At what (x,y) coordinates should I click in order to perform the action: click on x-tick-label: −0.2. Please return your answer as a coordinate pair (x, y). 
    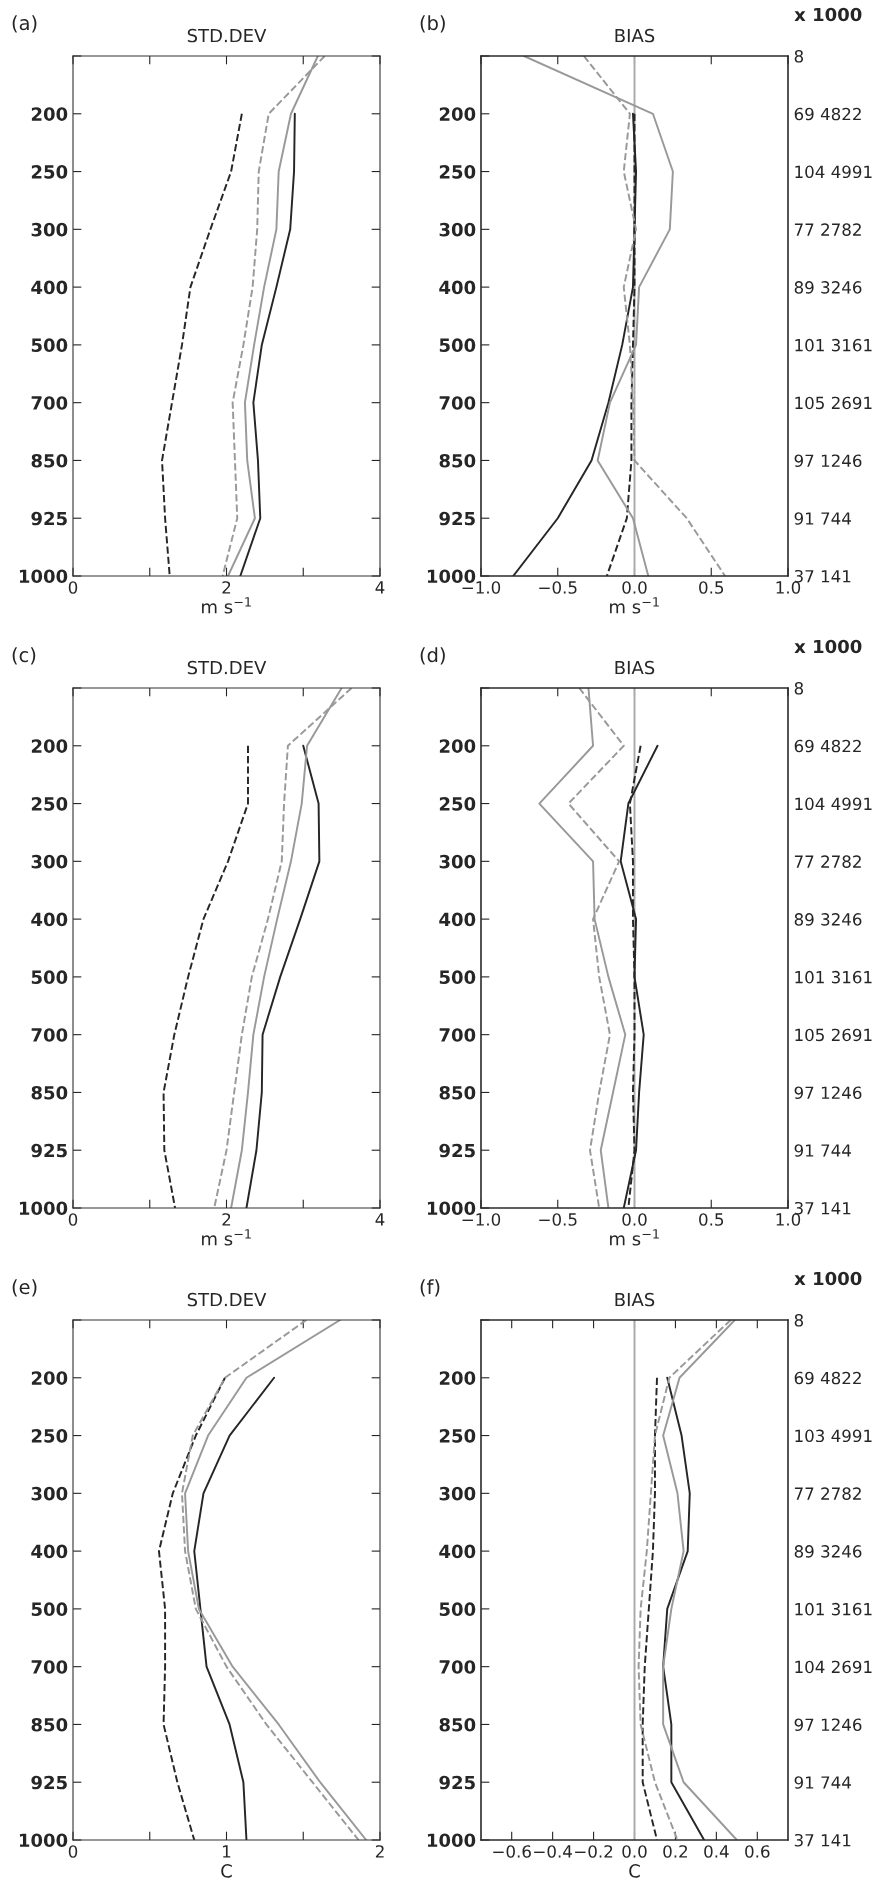
    Looking at the image, I should click on (594, 1851).